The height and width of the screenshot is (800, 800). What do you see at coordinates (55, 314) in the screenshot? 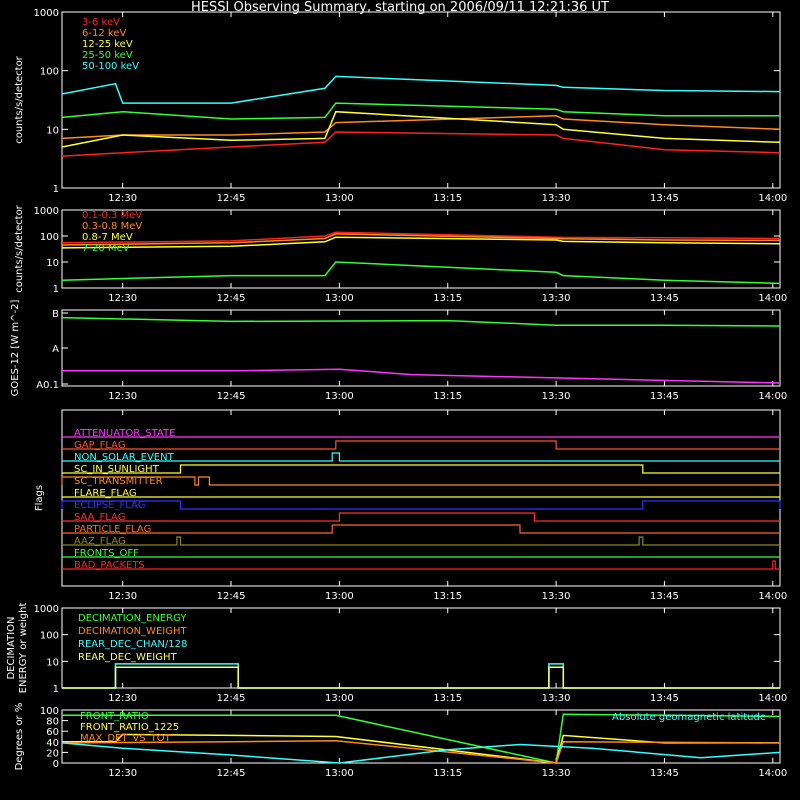
I see `y-tick-label: B` at bounding box center [55, 314].